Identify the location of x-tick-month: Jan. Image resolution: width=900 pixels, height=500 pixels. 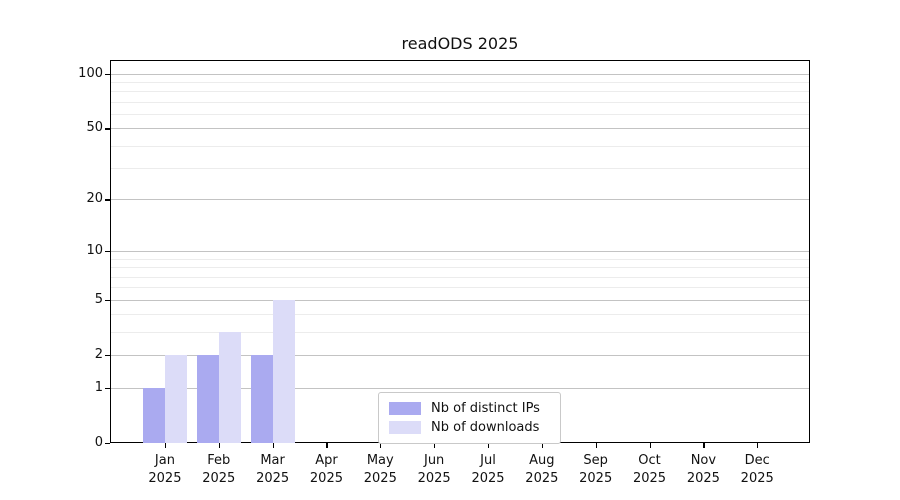
(164, 460).